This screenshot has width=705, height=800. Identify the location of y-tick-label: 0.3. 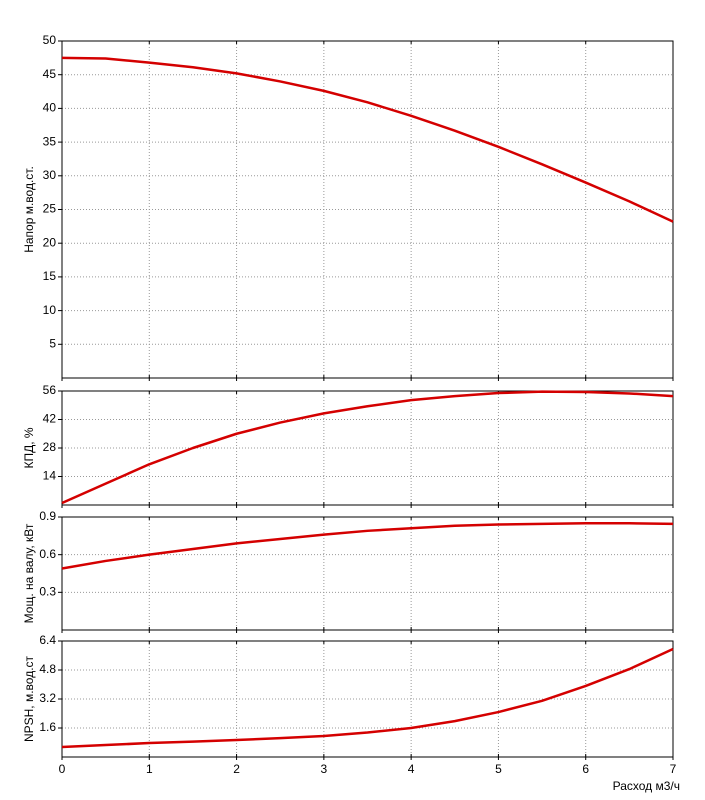
(47, 592).